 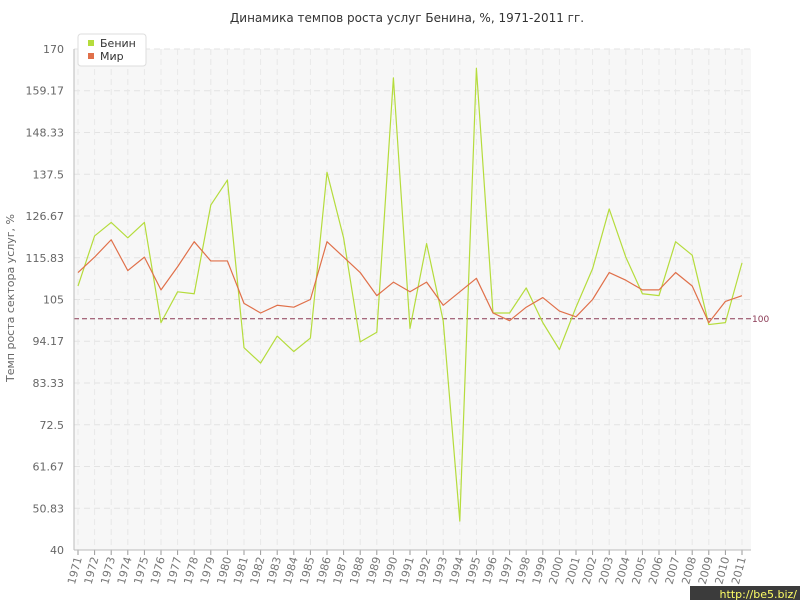 I want to click on watermark-text: http://be5.biz/, so click(x=759, y=594).